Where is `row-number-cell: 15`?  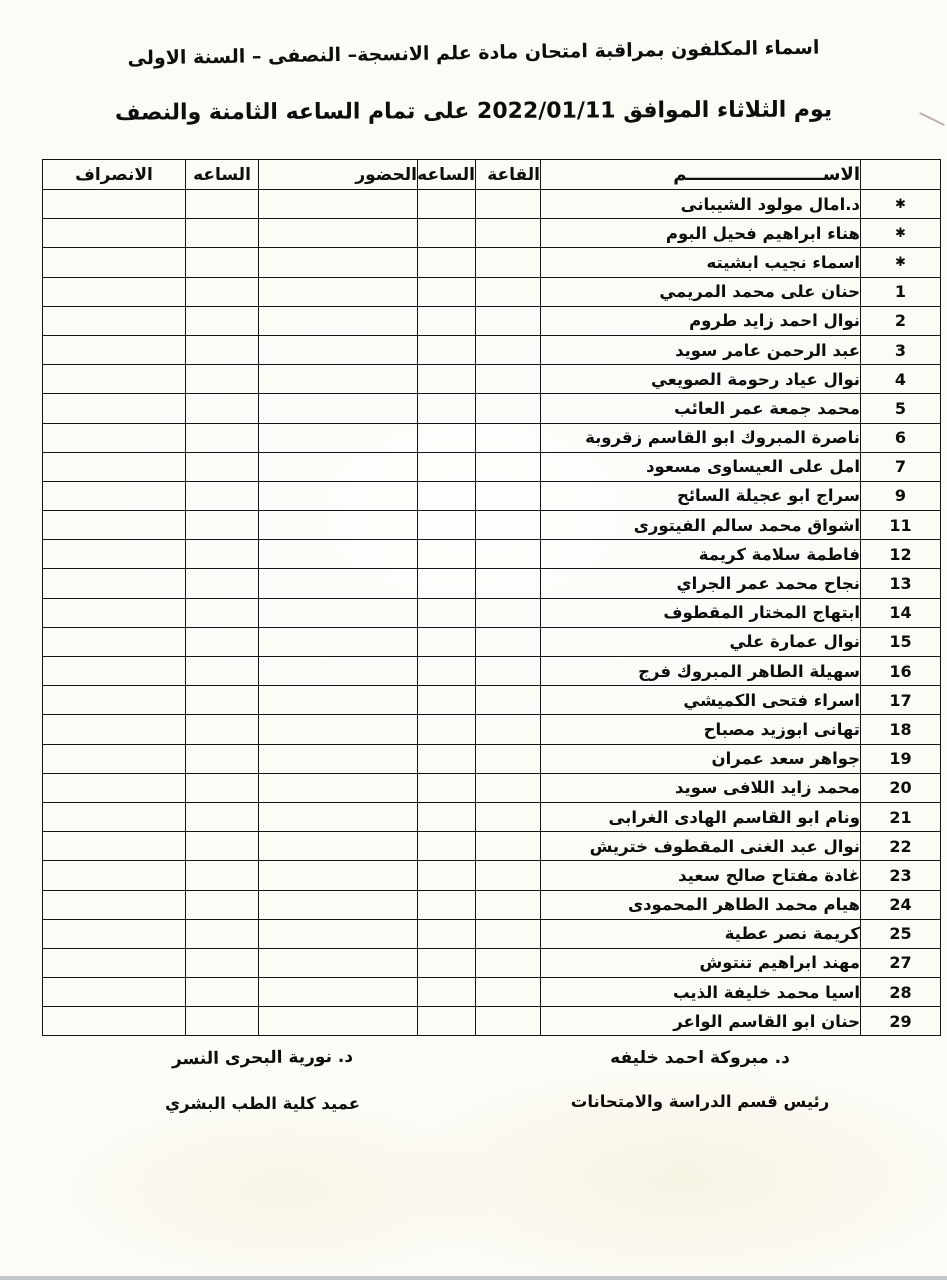
row-number-cell: 15 is located at coordinates (900, 642).